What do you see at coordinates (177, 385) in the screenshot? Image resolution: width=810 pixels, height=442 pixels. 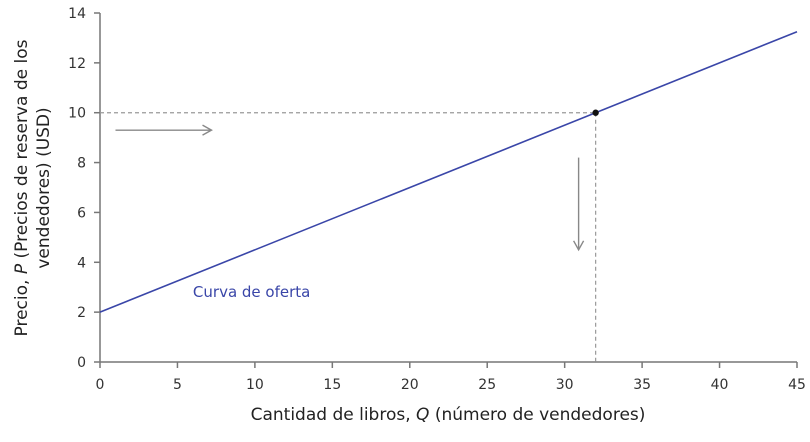 I see `x-tick-label: 5` at bounding box center [177, 385].